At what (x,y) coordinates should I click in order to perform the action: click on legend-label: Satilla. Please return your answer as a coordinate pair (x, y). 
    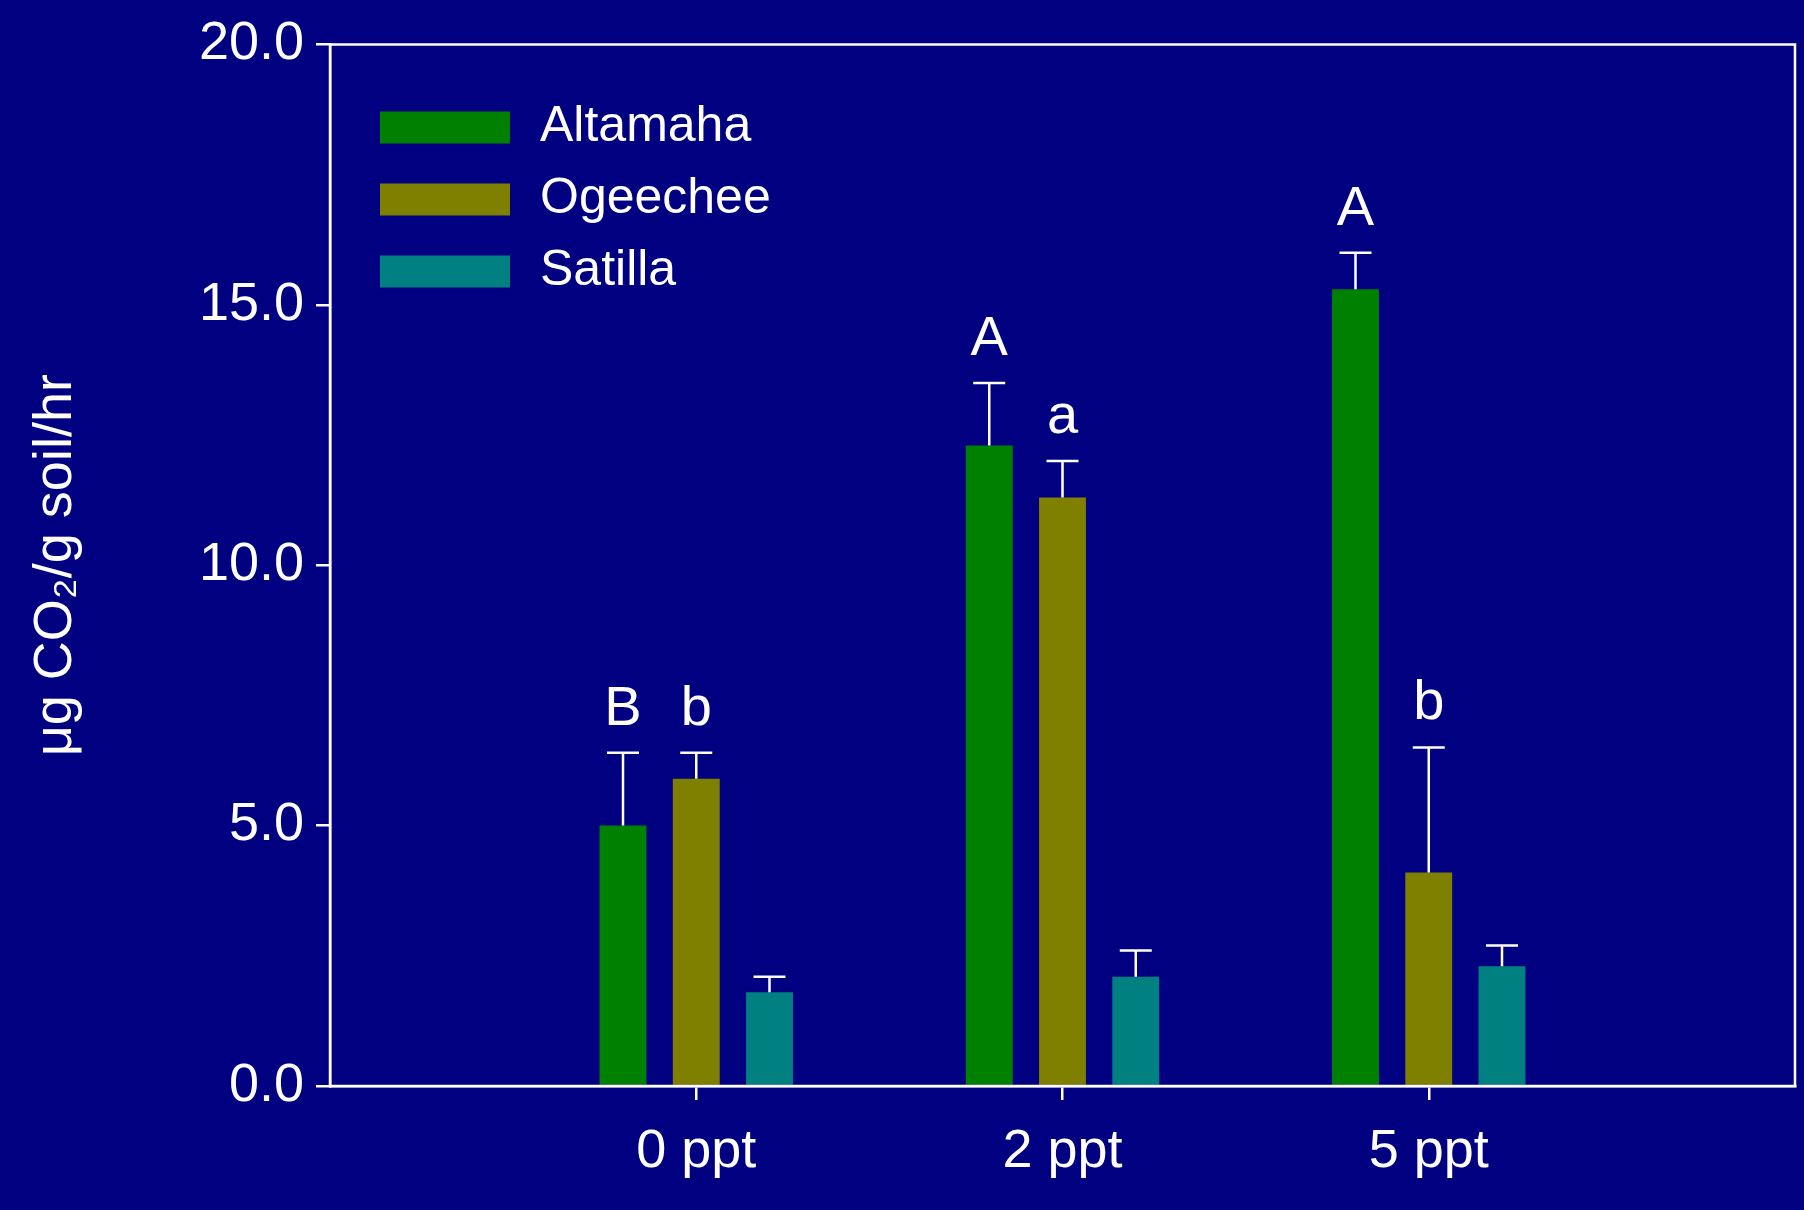
    Looking at the image, I should click on (608, 268).